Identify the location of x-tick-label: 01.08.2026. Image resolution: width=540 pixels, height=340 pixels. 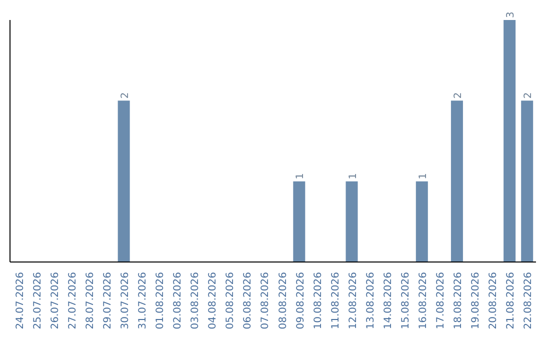
(160, 301).